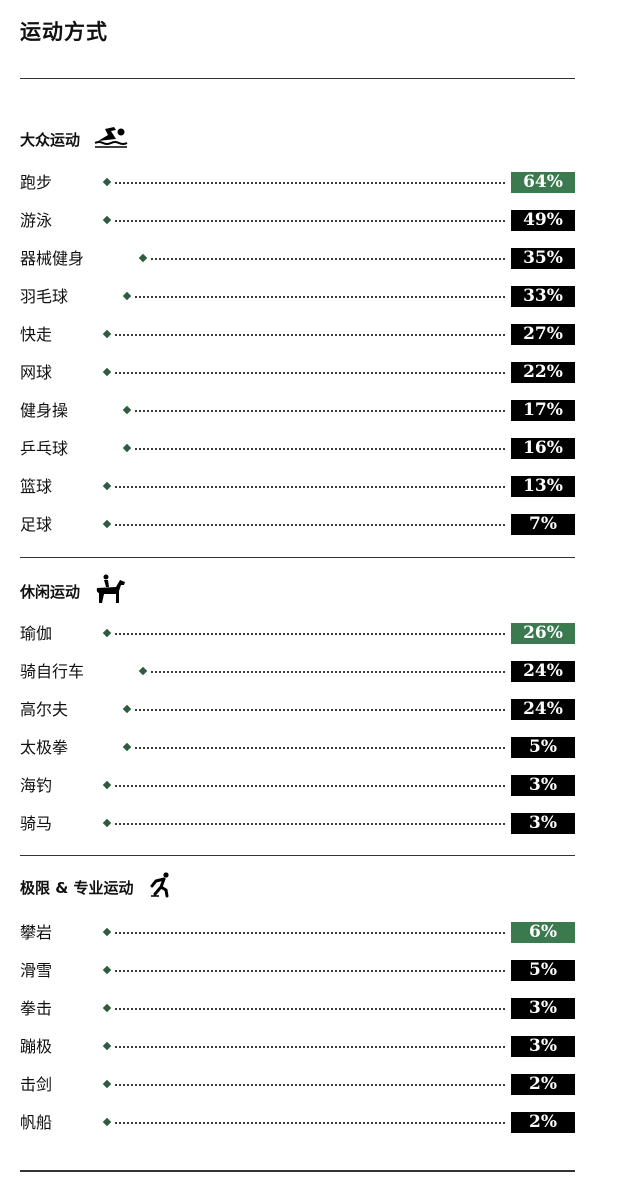 The image size is (630, 1182). I want to click on table-row: 蹦极 3%, so click(315, 1047).